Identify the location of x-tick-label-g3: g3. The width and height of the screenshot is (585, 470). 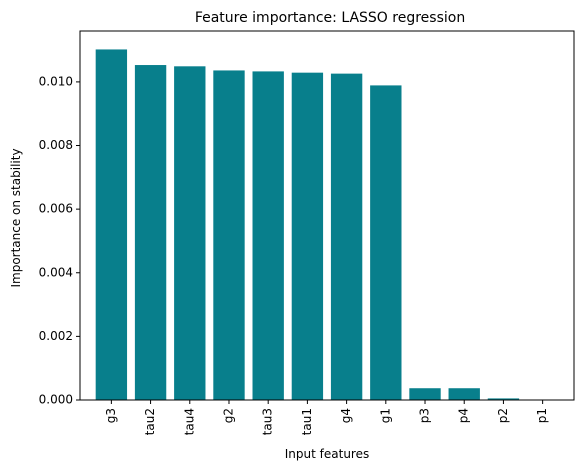
(111, 415).